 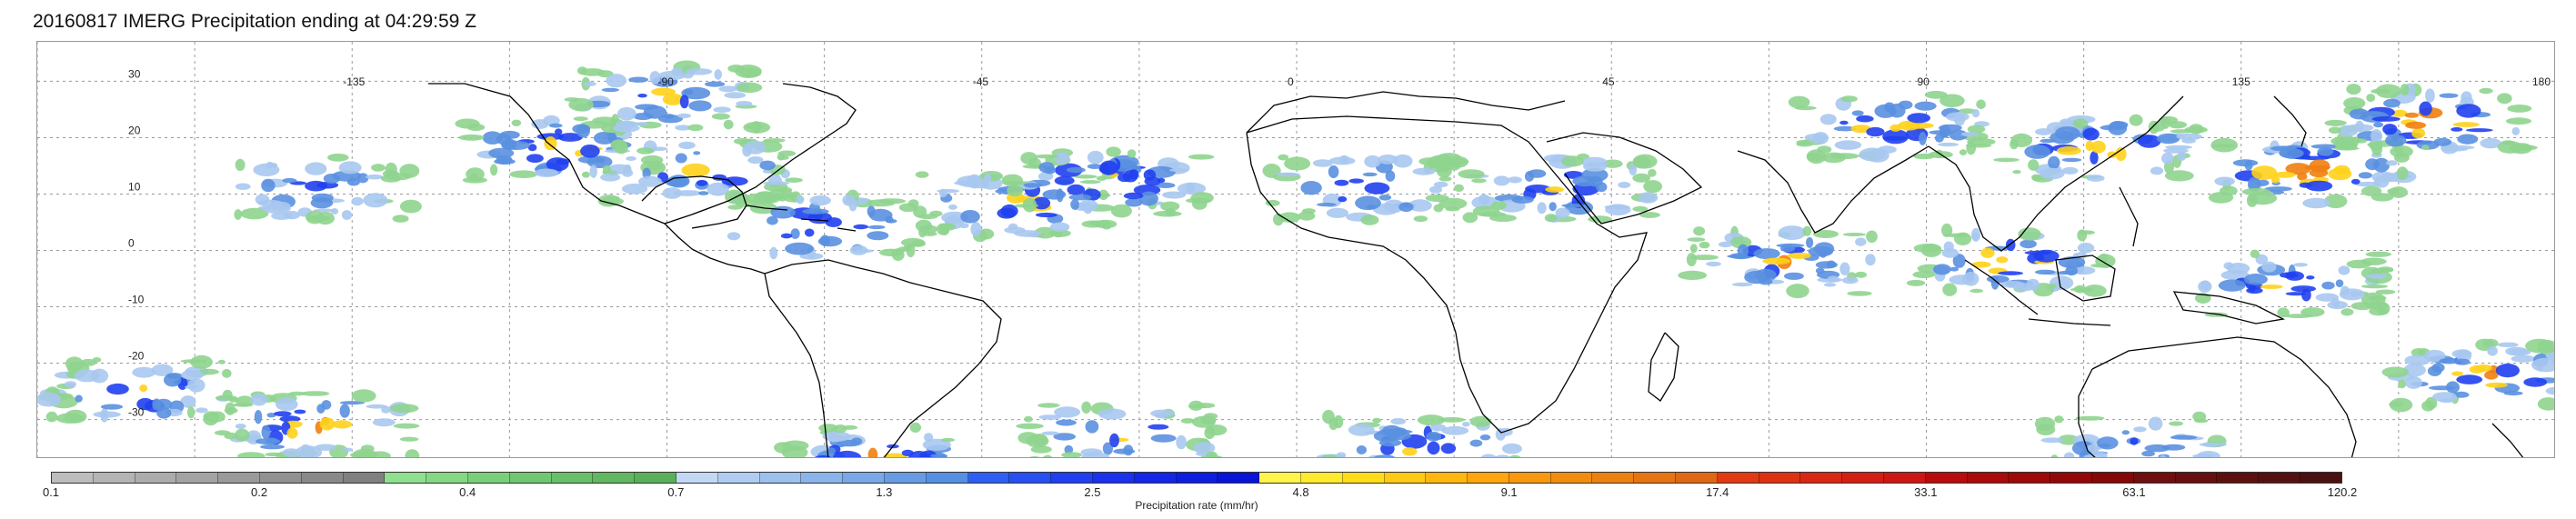 I want to click on coastline-sumatra, so click(x=2001, y=287).